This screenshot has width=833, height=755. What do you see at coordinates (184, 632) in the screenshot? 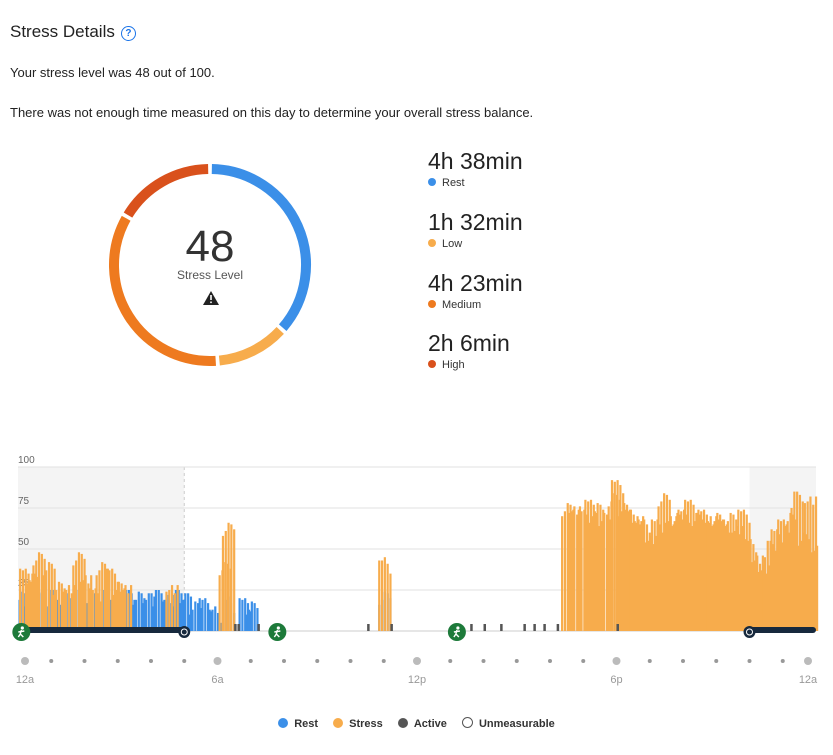
I see `alarm-clock-icon` at bounding box center [184, 632].